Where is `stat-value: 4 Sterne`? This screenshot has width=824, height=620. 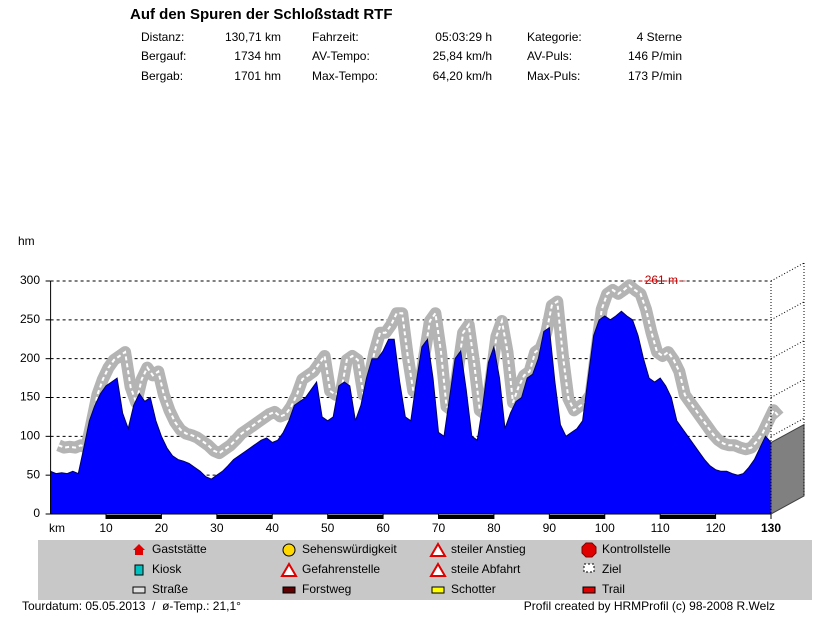
stat-value: 4 Sterne is located at coordinates (660, 37).